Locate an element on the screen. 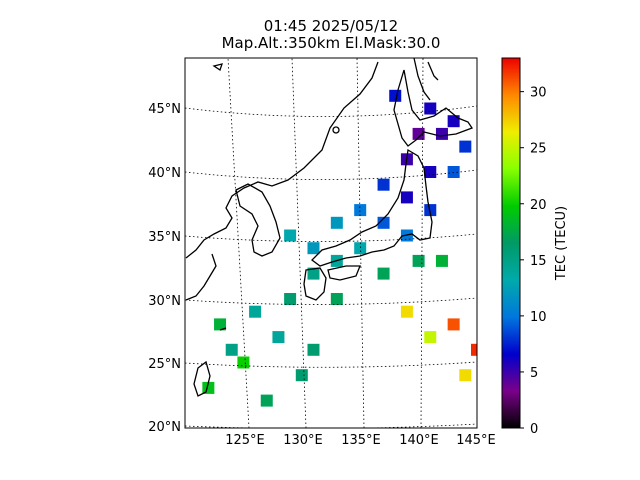 Image resolution: width=640 pixels, height=480 pixels. colorbar-tick-label: 10 is located at coordinates (538, 317).